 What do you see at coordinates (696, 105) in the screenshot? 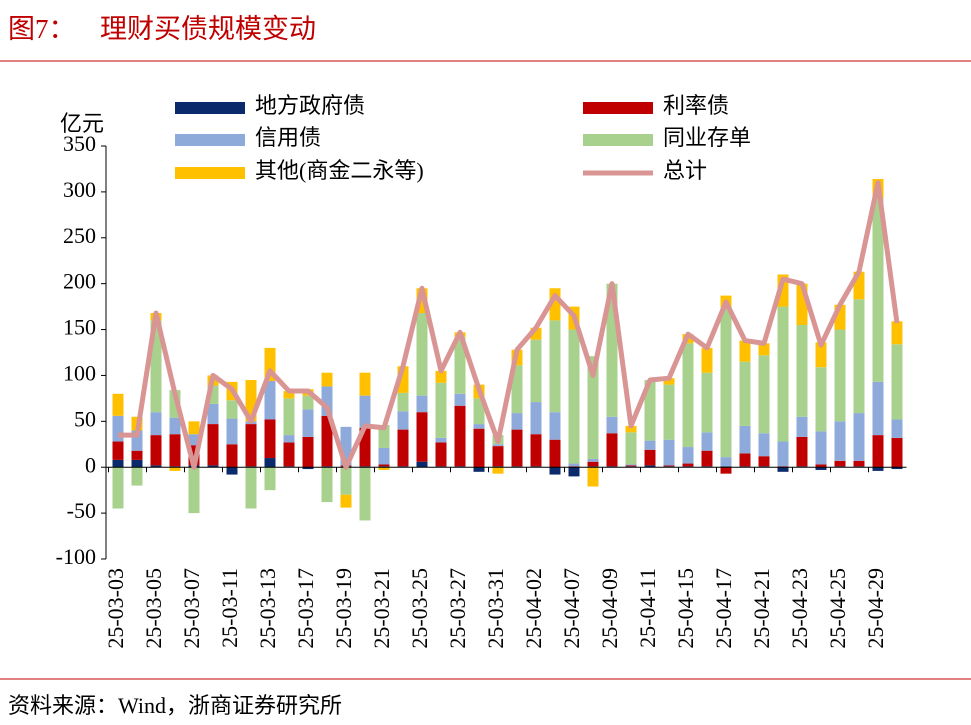
I see `legend-label: 利率债` at bounding box center [696, 105].